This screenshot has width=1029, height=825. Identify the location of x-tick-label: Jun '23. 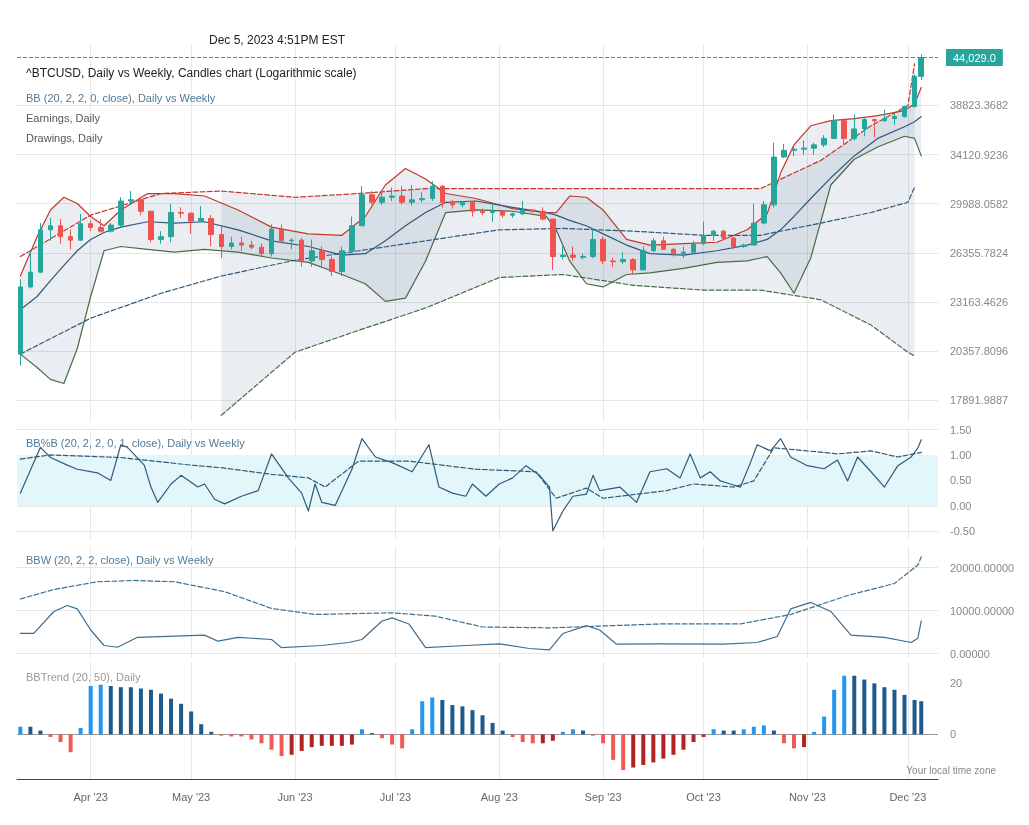
(295, 796).